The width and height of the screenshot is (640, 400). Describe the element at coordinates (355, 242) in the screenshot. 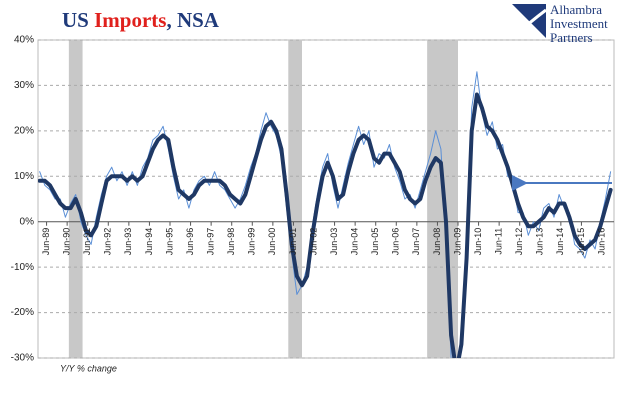

I see `x-tick-label: Jun-04` at that location.